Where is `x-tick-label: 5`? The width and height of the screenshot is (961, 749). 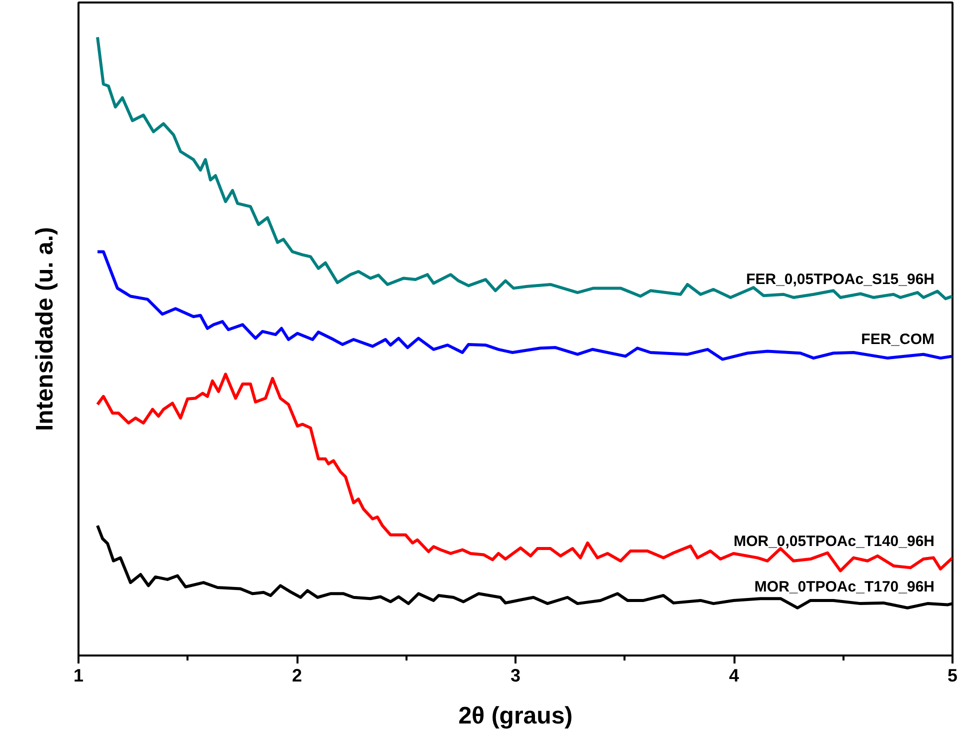
x-tick-label: 5 is located at coordinates (952, 676).